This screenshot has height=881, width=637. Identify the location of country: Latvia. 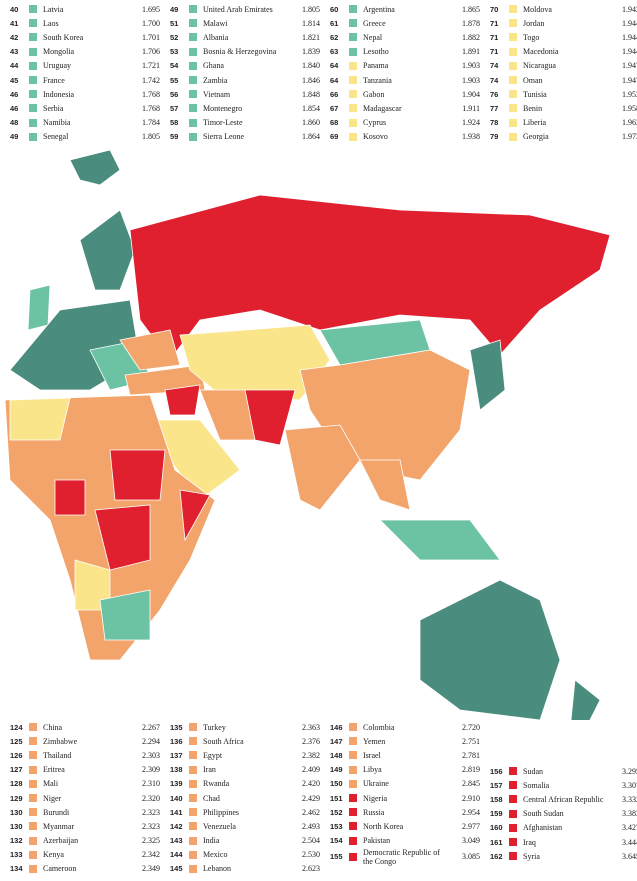
(53, 9).